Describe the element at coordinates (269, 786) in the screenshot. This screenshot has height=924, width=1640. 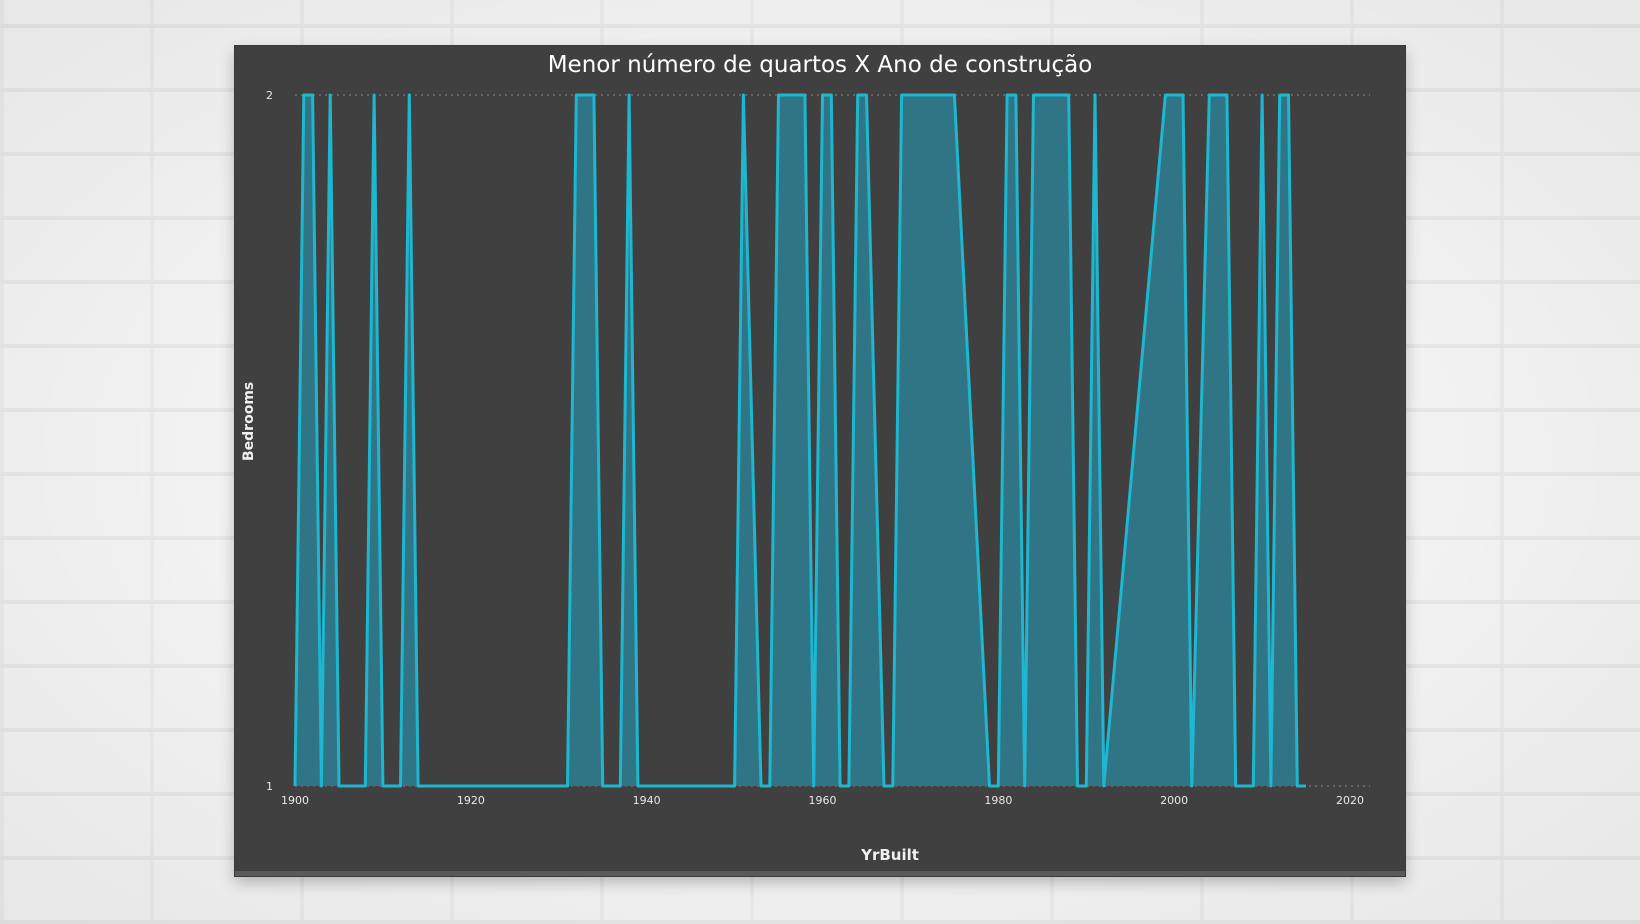
I see `y-tick-label-1: 1` at that location.